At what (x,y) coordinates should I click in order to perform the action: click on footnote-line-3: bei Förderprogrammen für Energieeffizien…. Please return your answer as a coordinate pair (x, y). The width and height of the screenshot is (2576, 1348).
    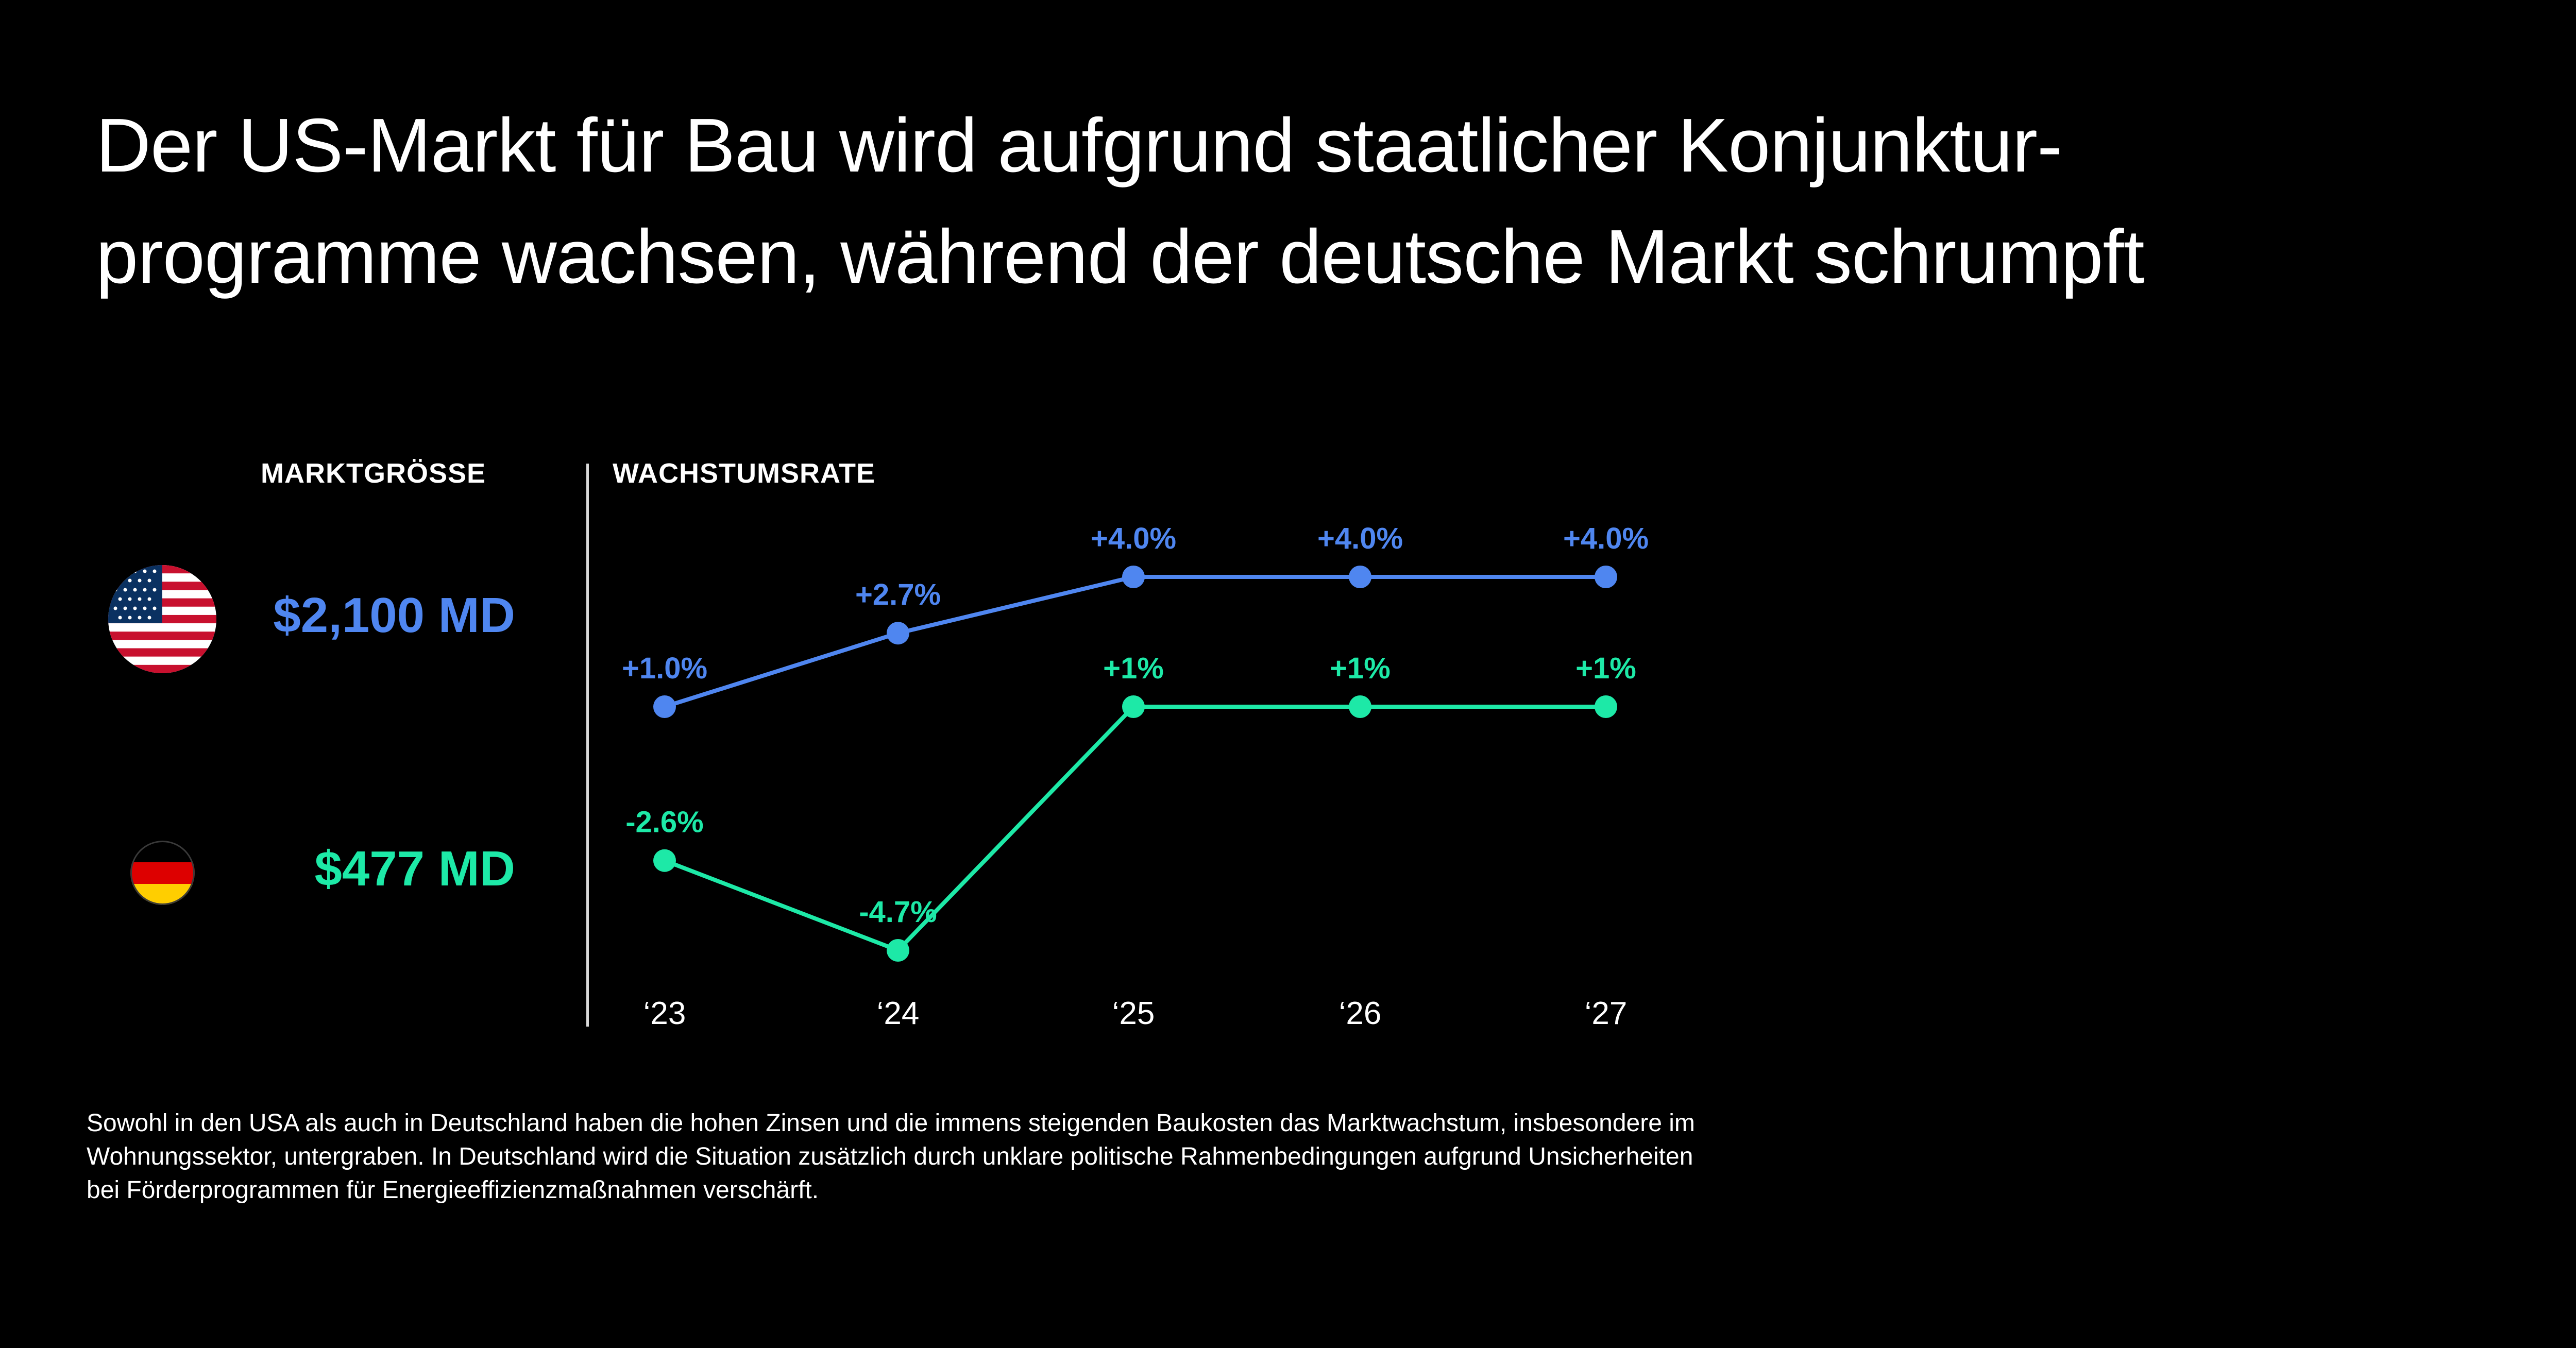
    Looking at the image, I should click on (453, 1190).